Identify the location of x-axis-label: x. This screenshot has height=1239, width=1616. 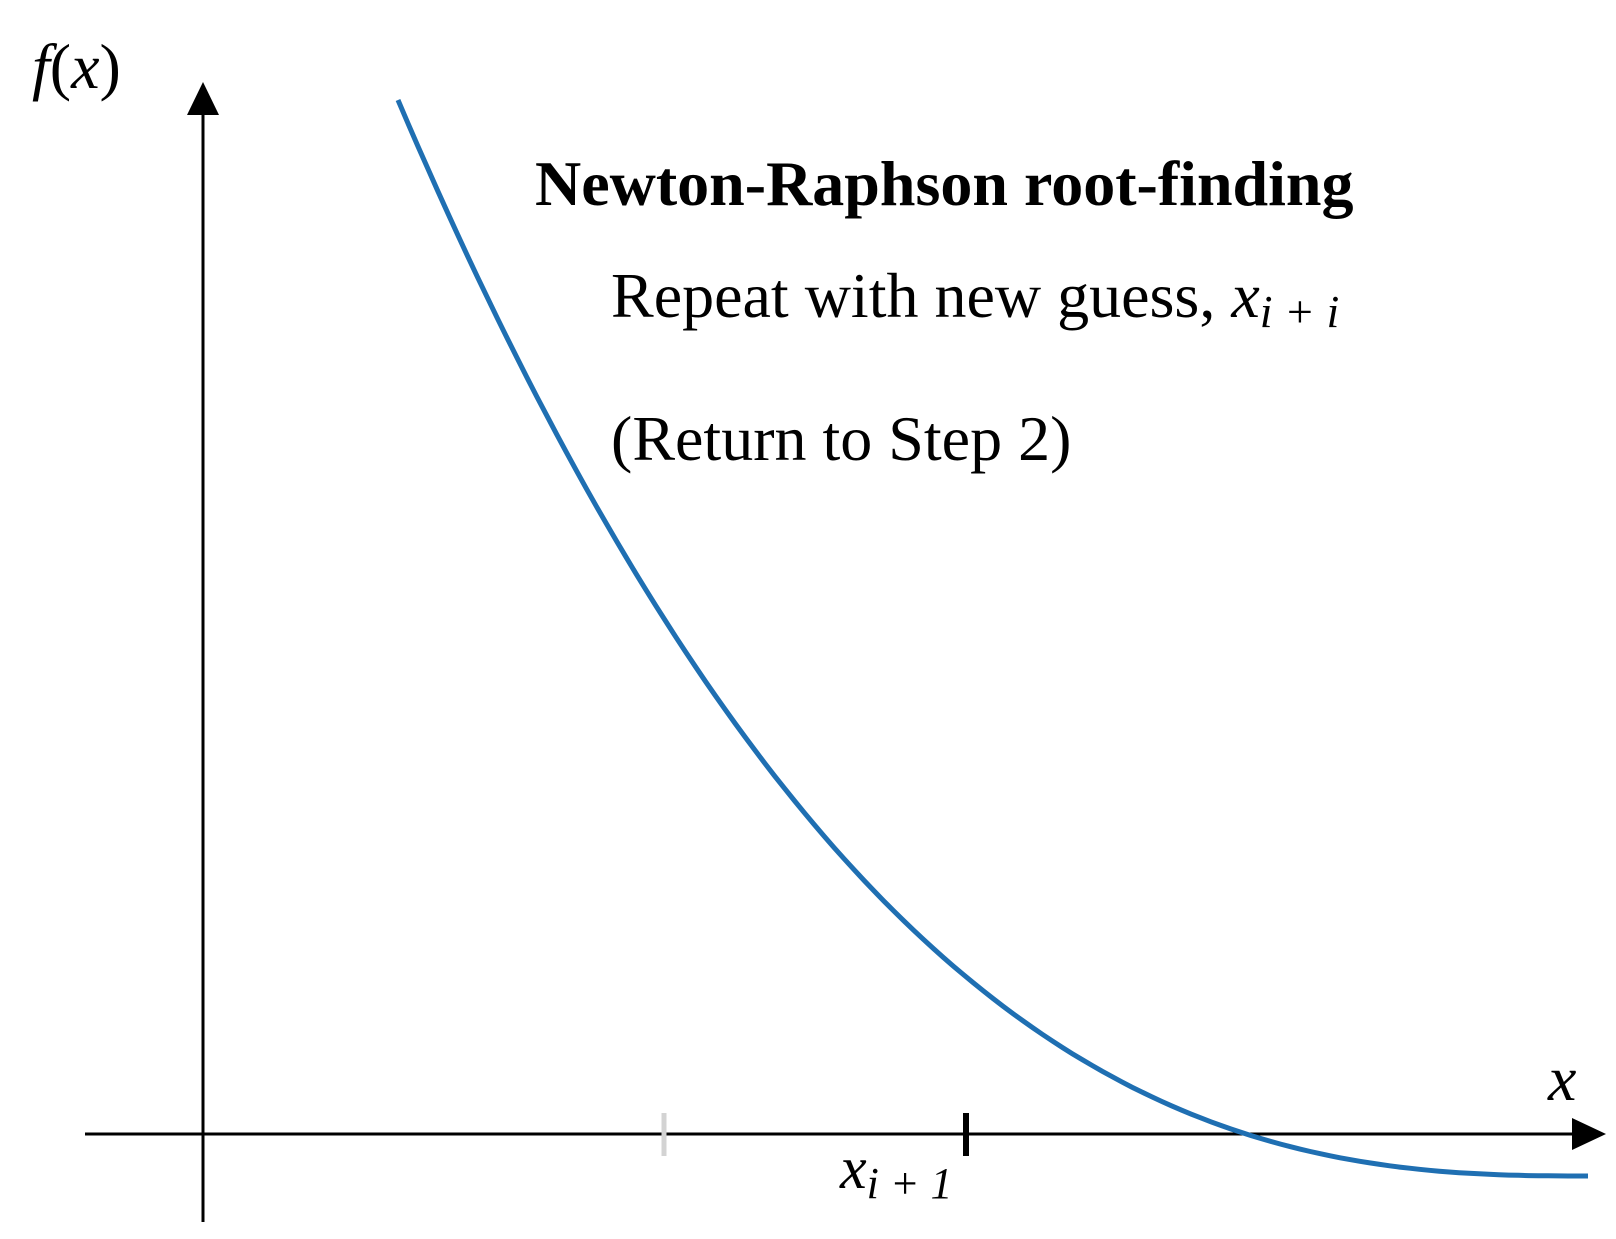
(1561, 1078).